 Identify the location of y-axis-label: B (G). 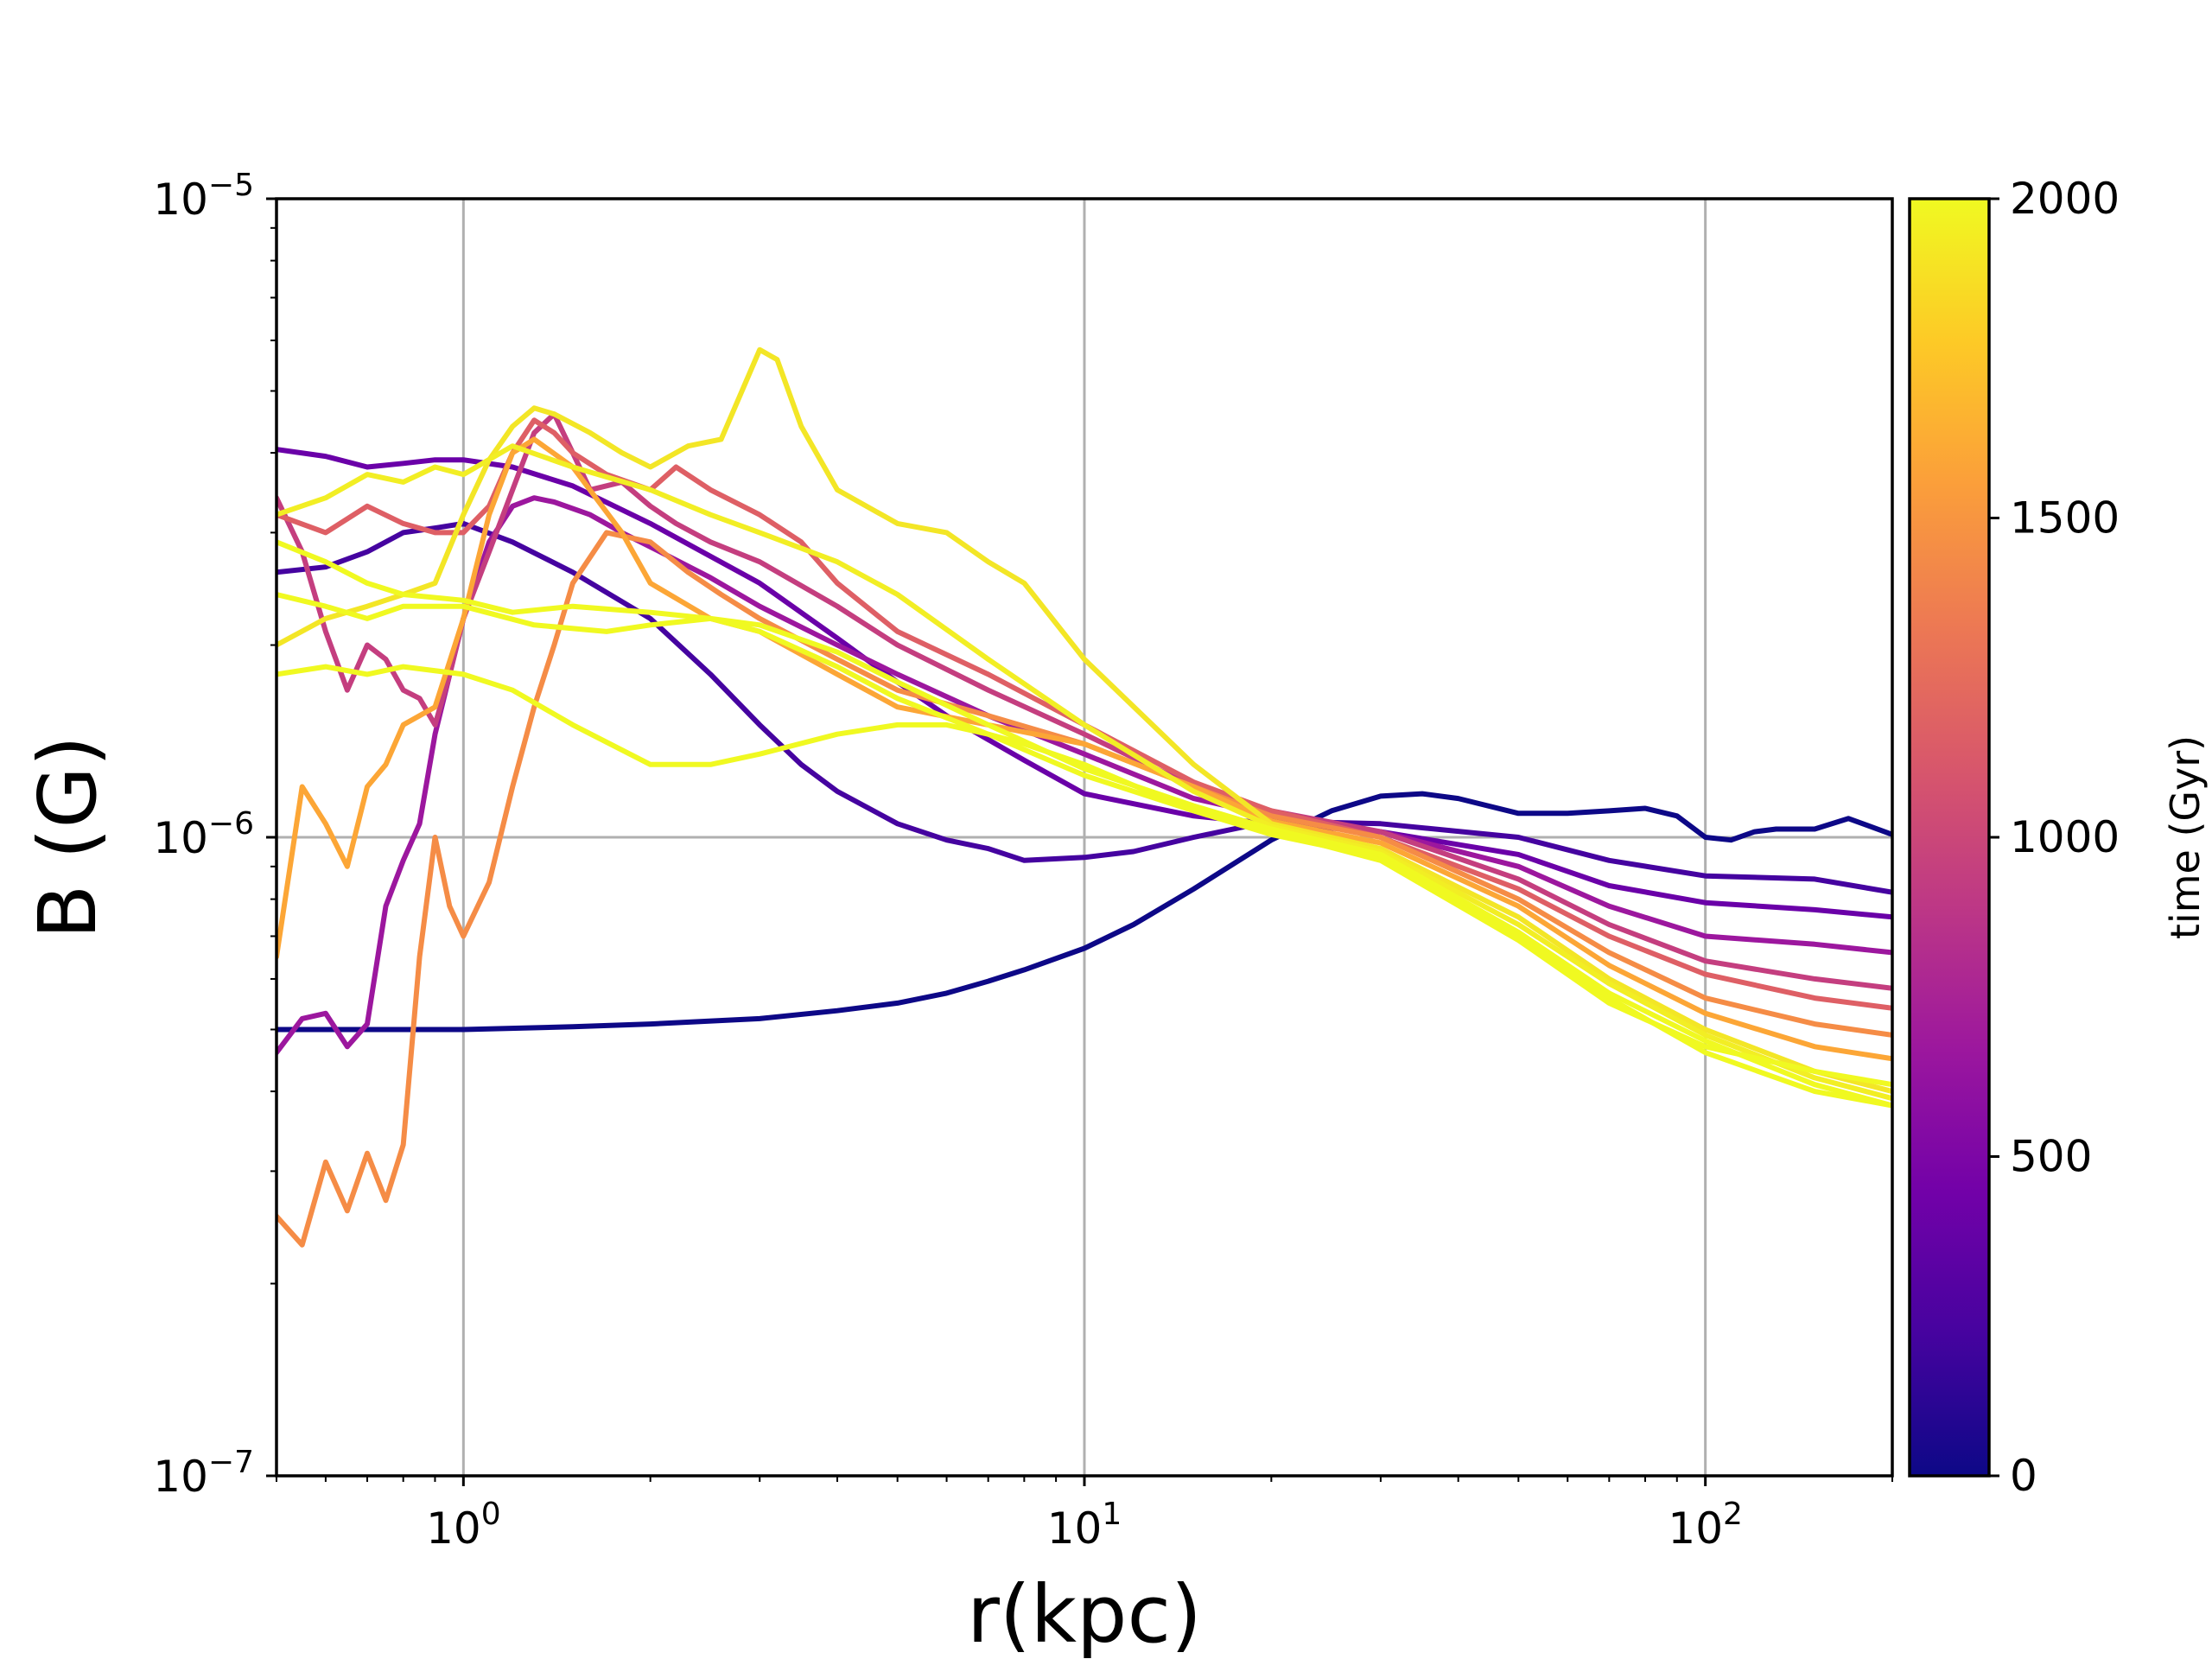
(68, 836).